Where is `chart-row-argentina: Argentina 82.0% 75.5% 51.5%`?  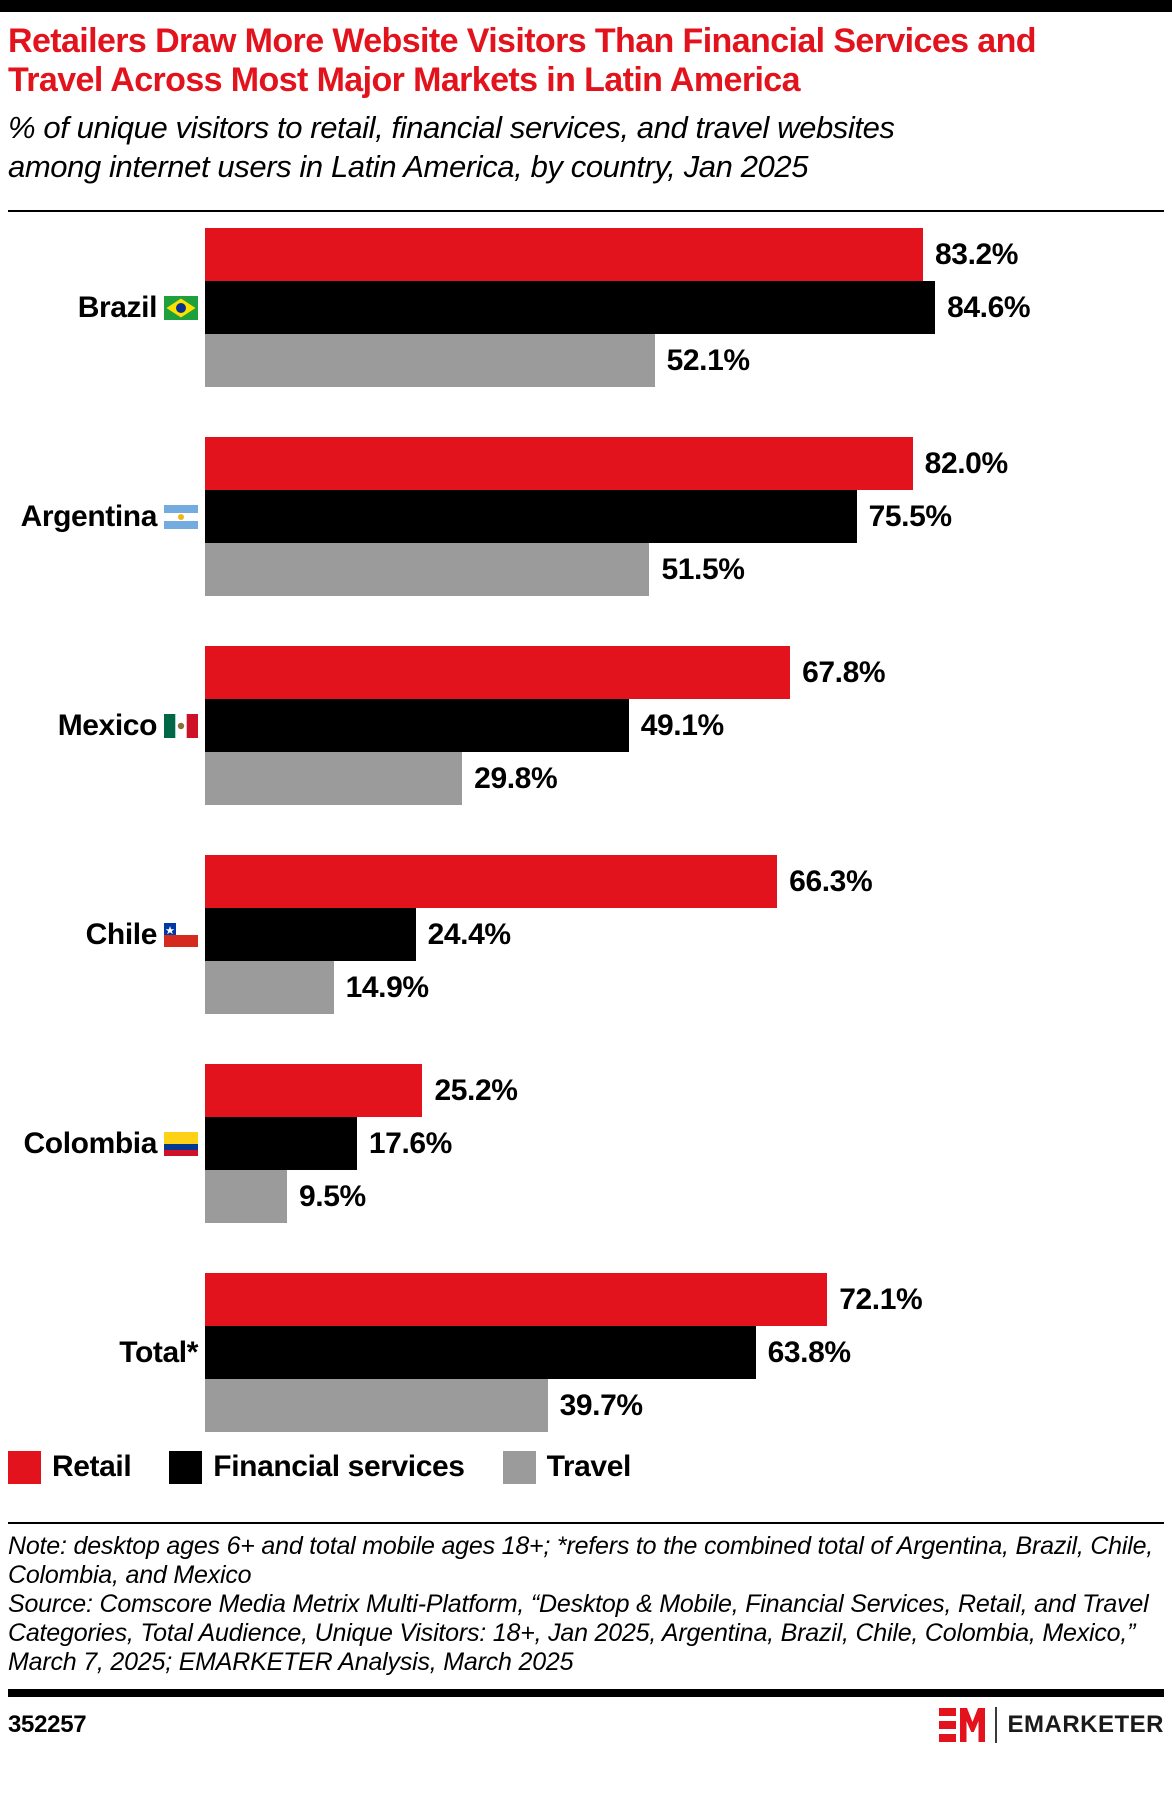 chart-row-argentina: Argentina 82.0% 75.5% 51.5% is located at coordinates (586, 517).